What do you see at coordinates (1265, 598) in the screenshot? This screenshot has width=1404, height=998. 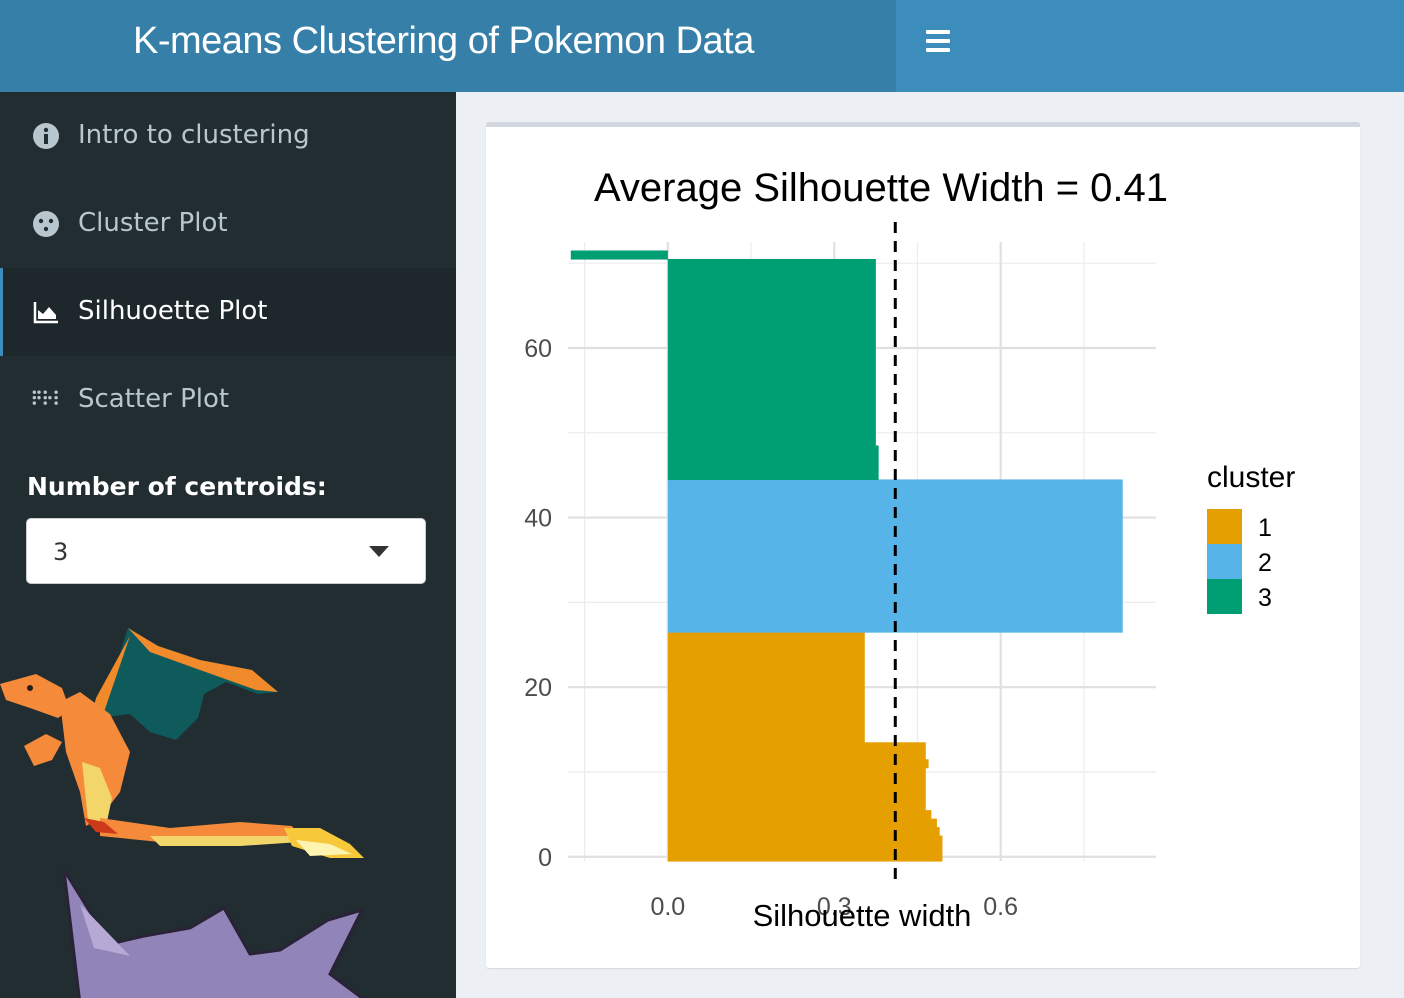 I see `legend-label: 3` at bounding box center [1265, 598].